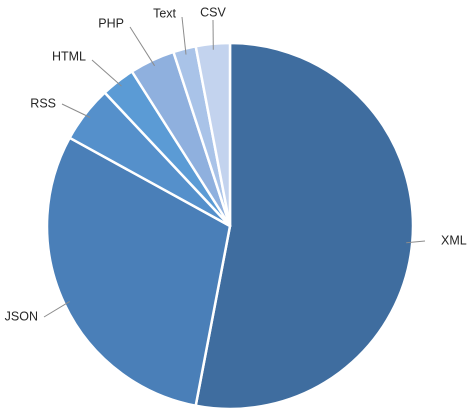 The height and width of the screenshot is (410, 474). I want to click on leader-line-text, so click(184, 35).